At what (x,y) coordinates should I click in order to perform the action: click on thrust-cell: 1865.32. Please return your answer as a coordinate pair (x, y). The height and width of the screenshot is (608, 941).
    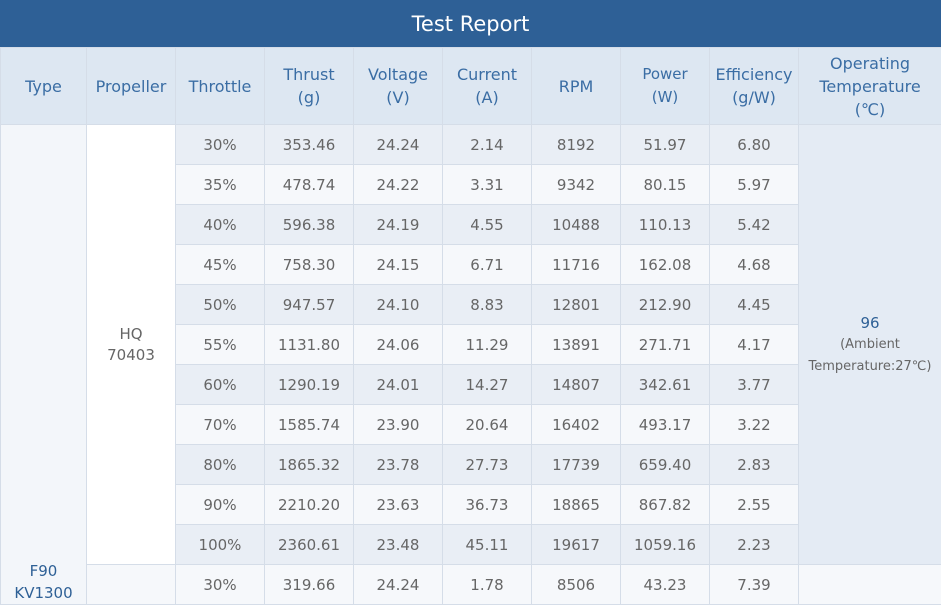
    Looking at the image, I should click on (309, 464).